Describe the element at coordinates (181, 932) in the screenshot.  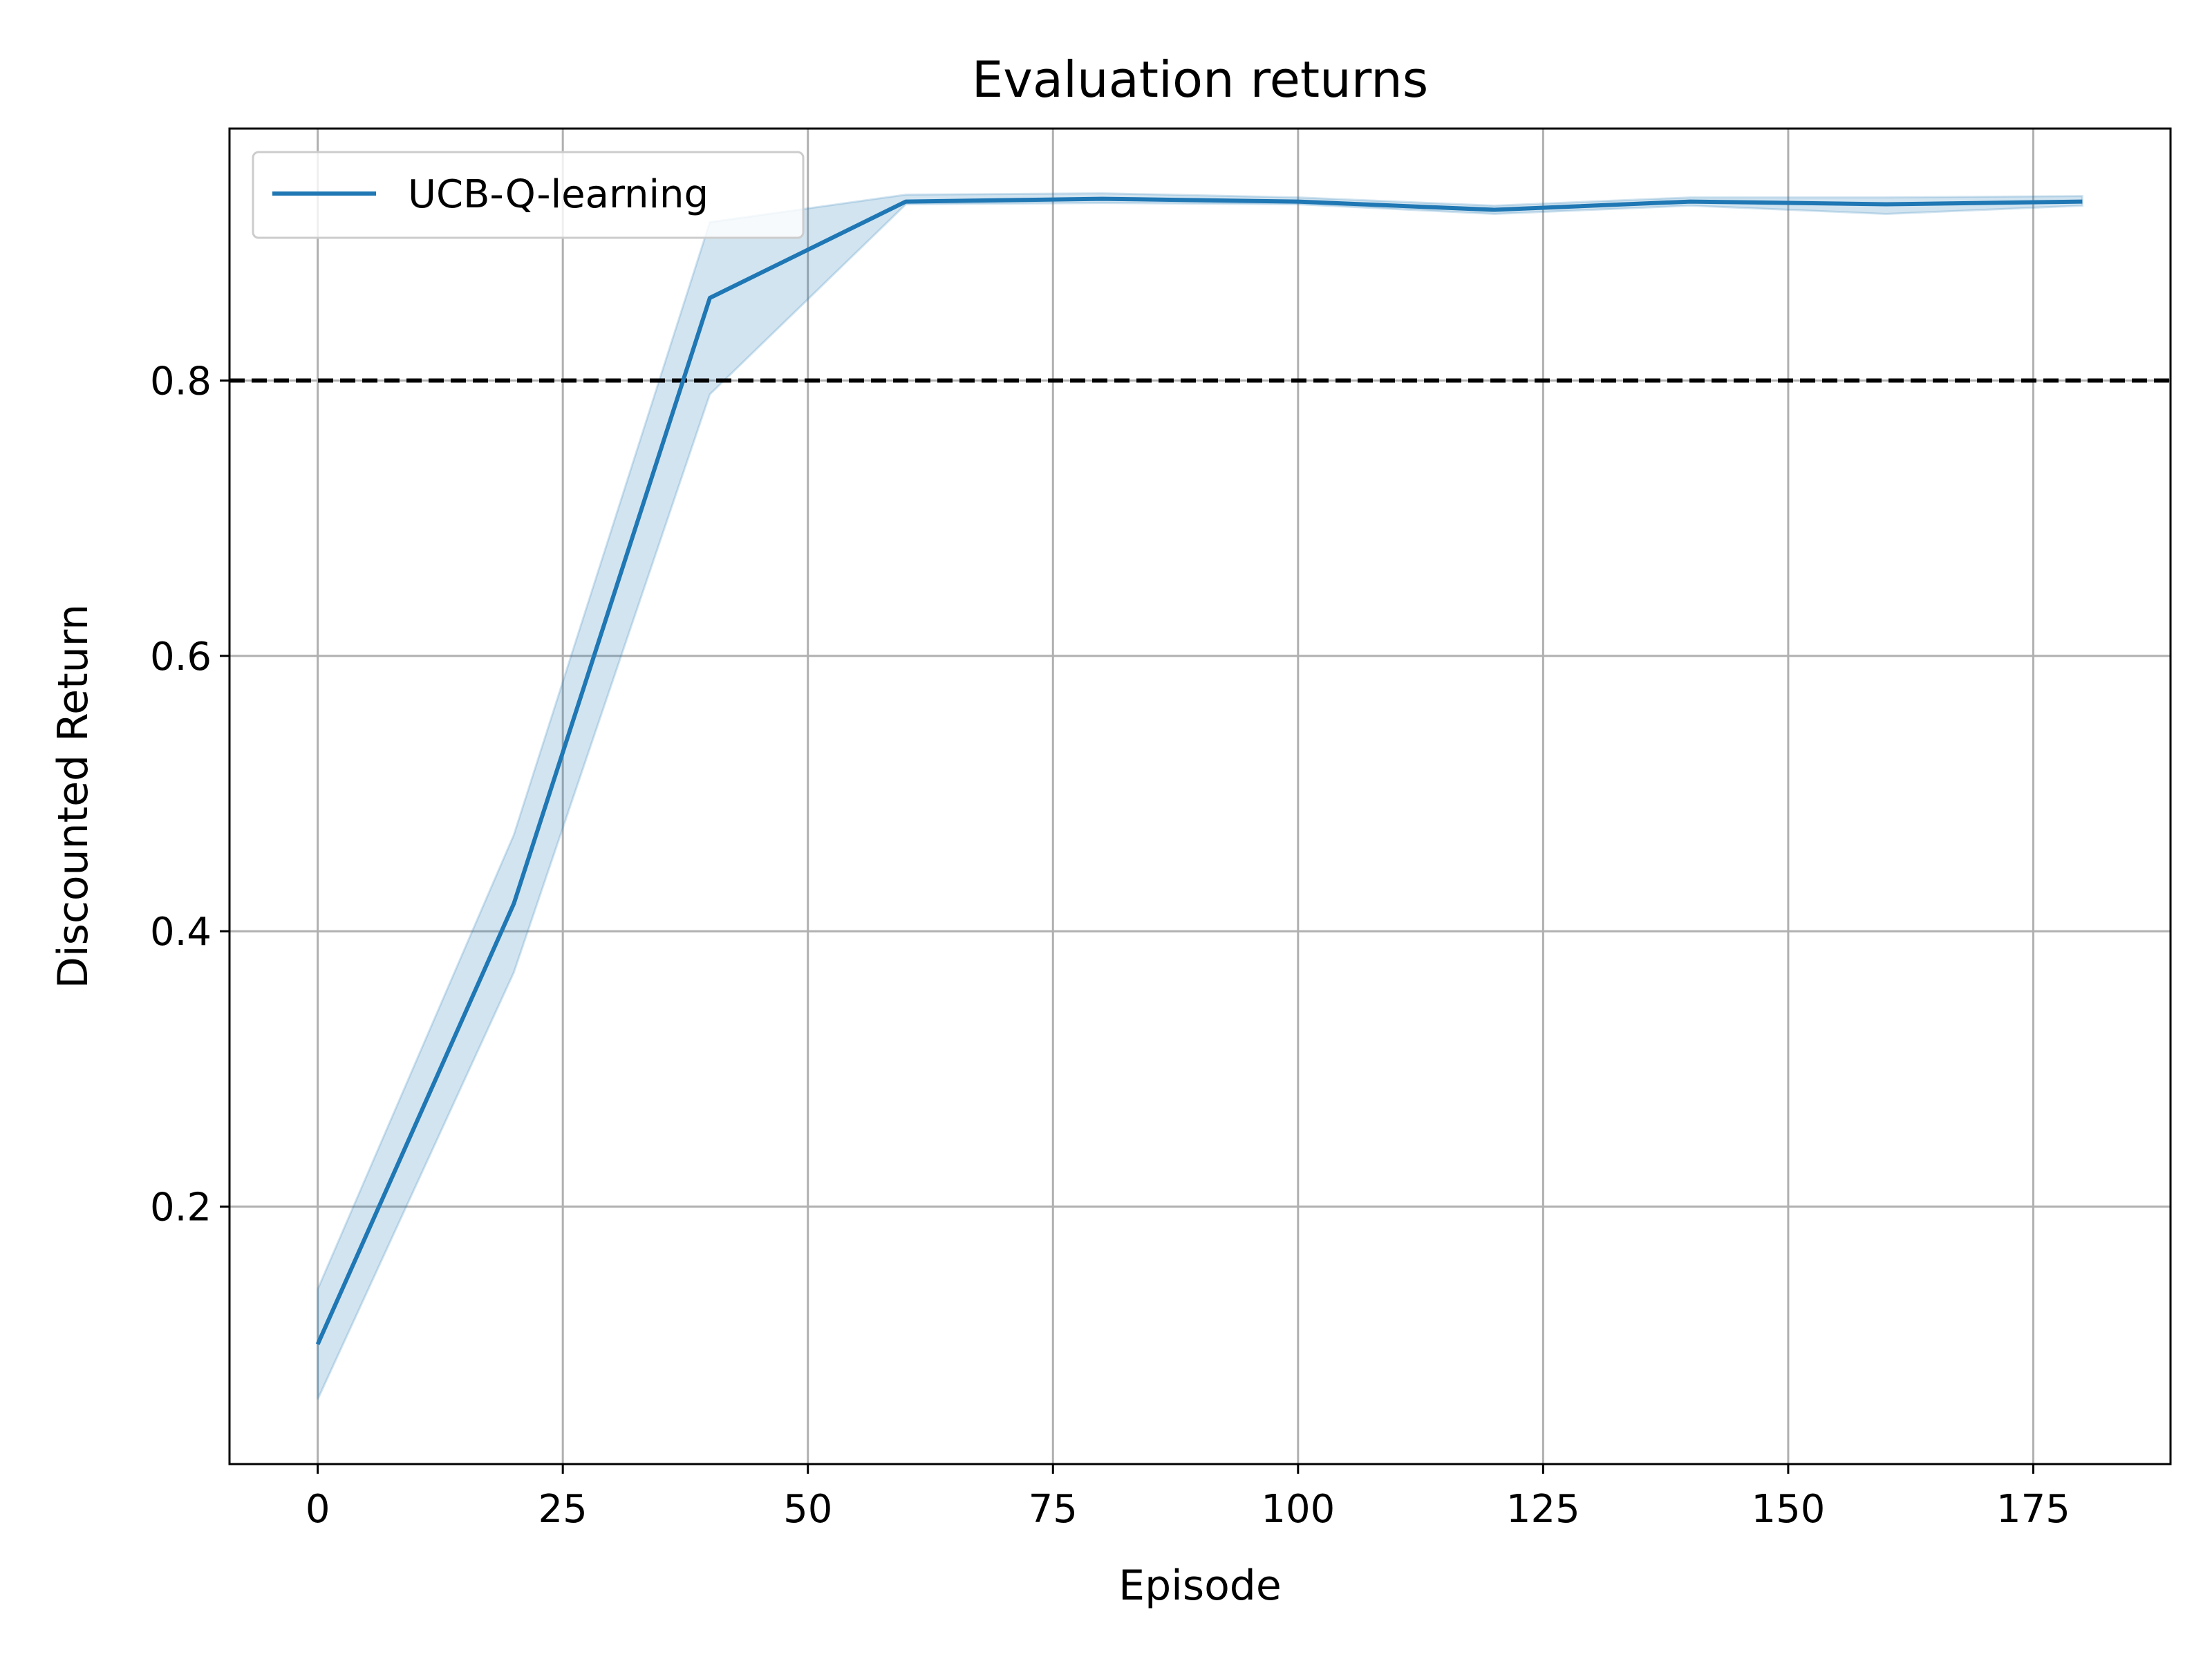
I see `y-tick-label: 0.4` at that location.